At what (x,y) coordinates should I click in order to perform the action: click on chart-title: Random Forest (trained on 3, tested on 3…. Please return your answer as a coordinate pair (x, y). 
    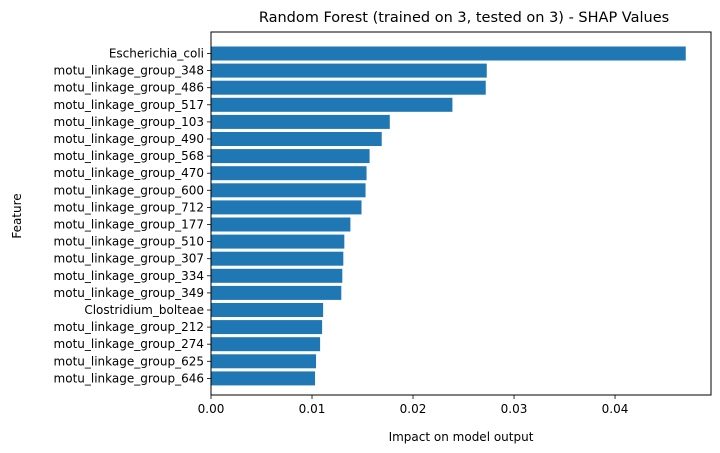
    Looking at the image, I should click on (464, 18).